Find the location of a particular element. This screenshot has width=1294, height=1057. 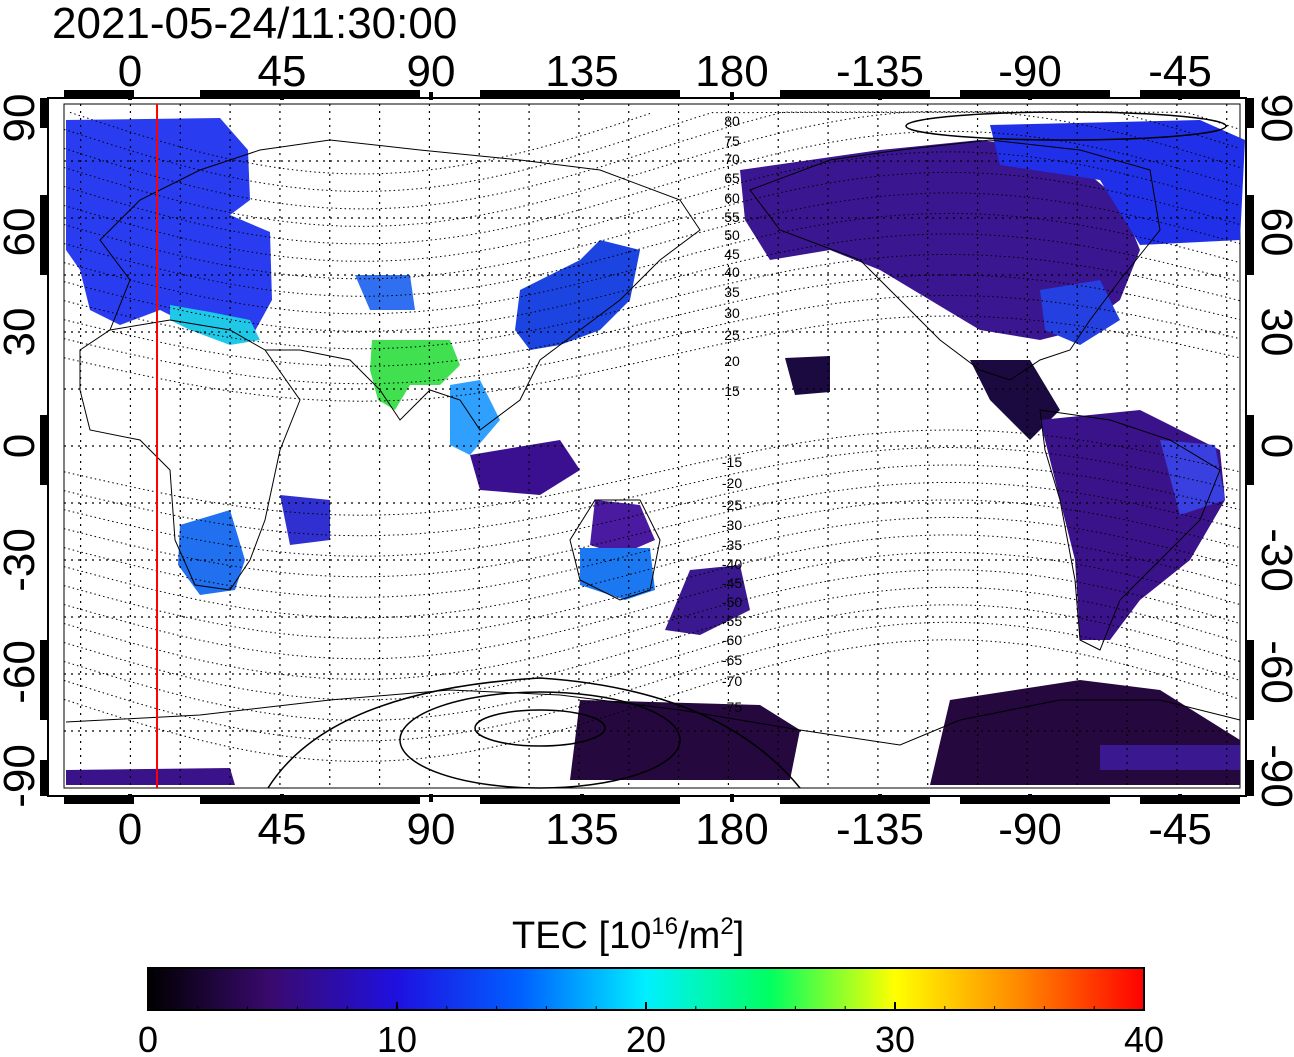

tec-region-antarctica-east is located at coordinates (685, 740).